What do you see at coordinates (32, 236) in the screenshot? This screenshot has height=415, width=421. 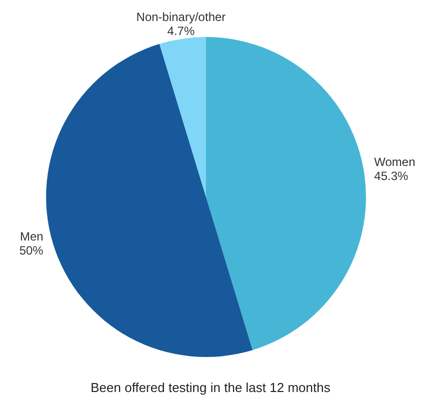 I see `slice-label: Men` at bounding box center [32, 236].